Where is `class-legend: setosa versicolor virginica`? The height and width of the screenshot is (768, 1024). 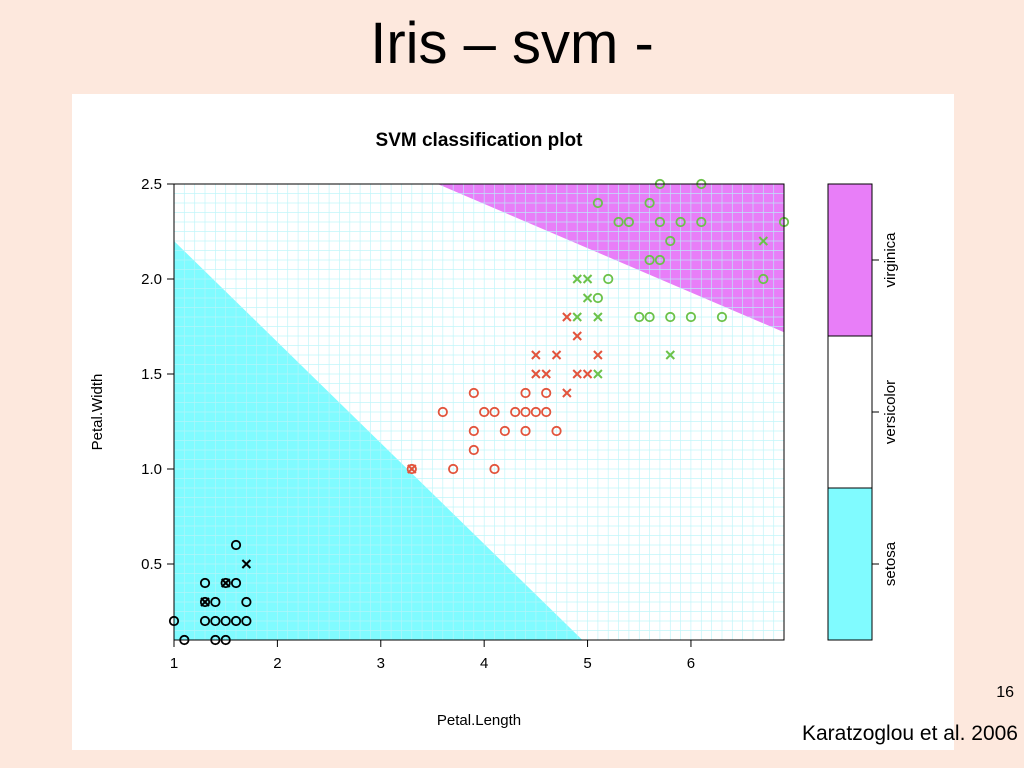 class-legend: setosa versicolor virginica is located at coordinates (863, 412).